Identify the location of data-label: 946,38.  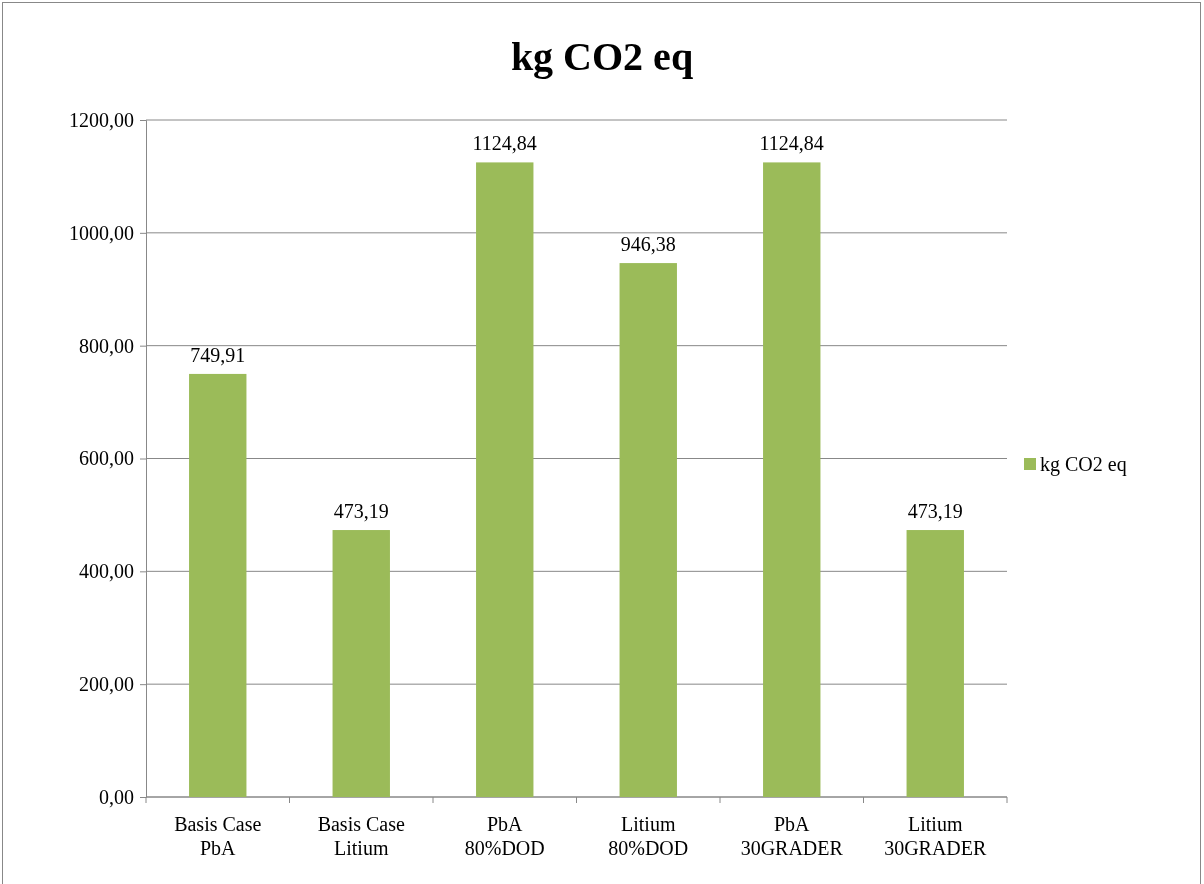
(648, 244).